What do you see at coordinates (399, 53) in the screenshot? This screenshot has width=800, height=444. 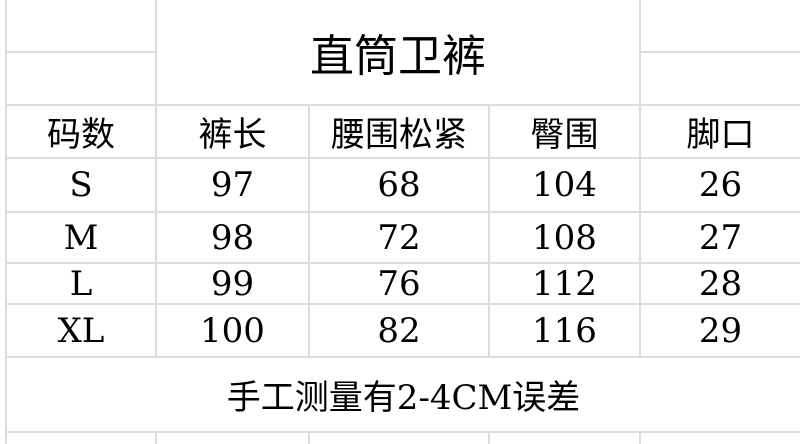 I see `table-title: 直筒卫裤` at bounding box center [399, 53].